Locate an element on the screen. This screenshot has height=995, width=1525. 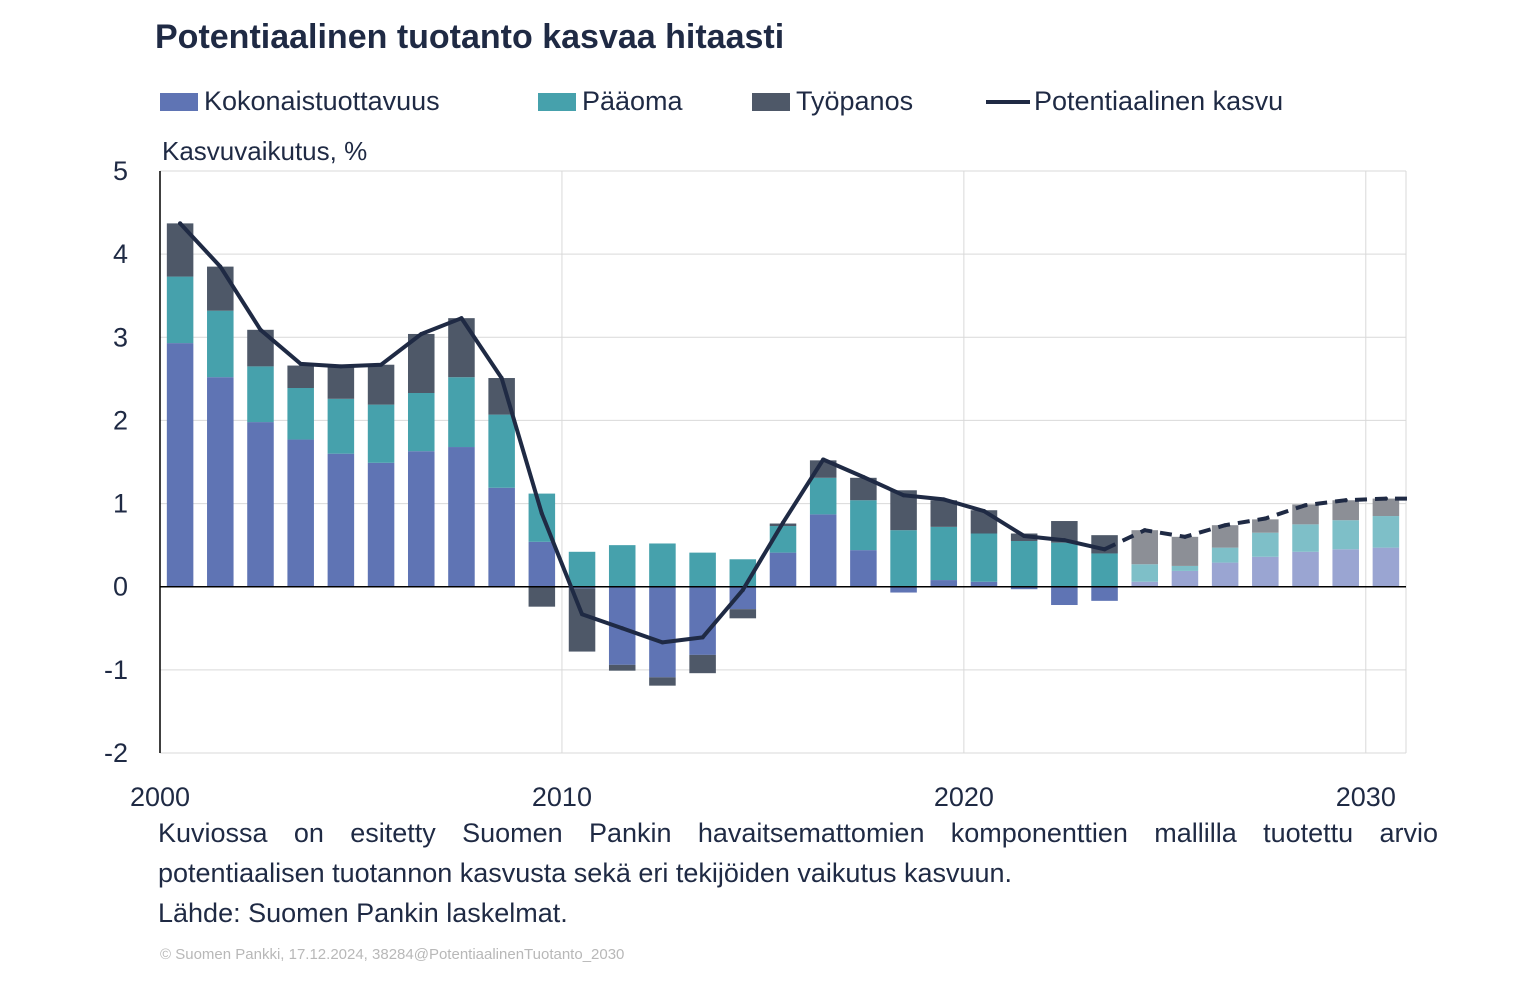
legend-swatch-capital is located at coordinates (557, 101).